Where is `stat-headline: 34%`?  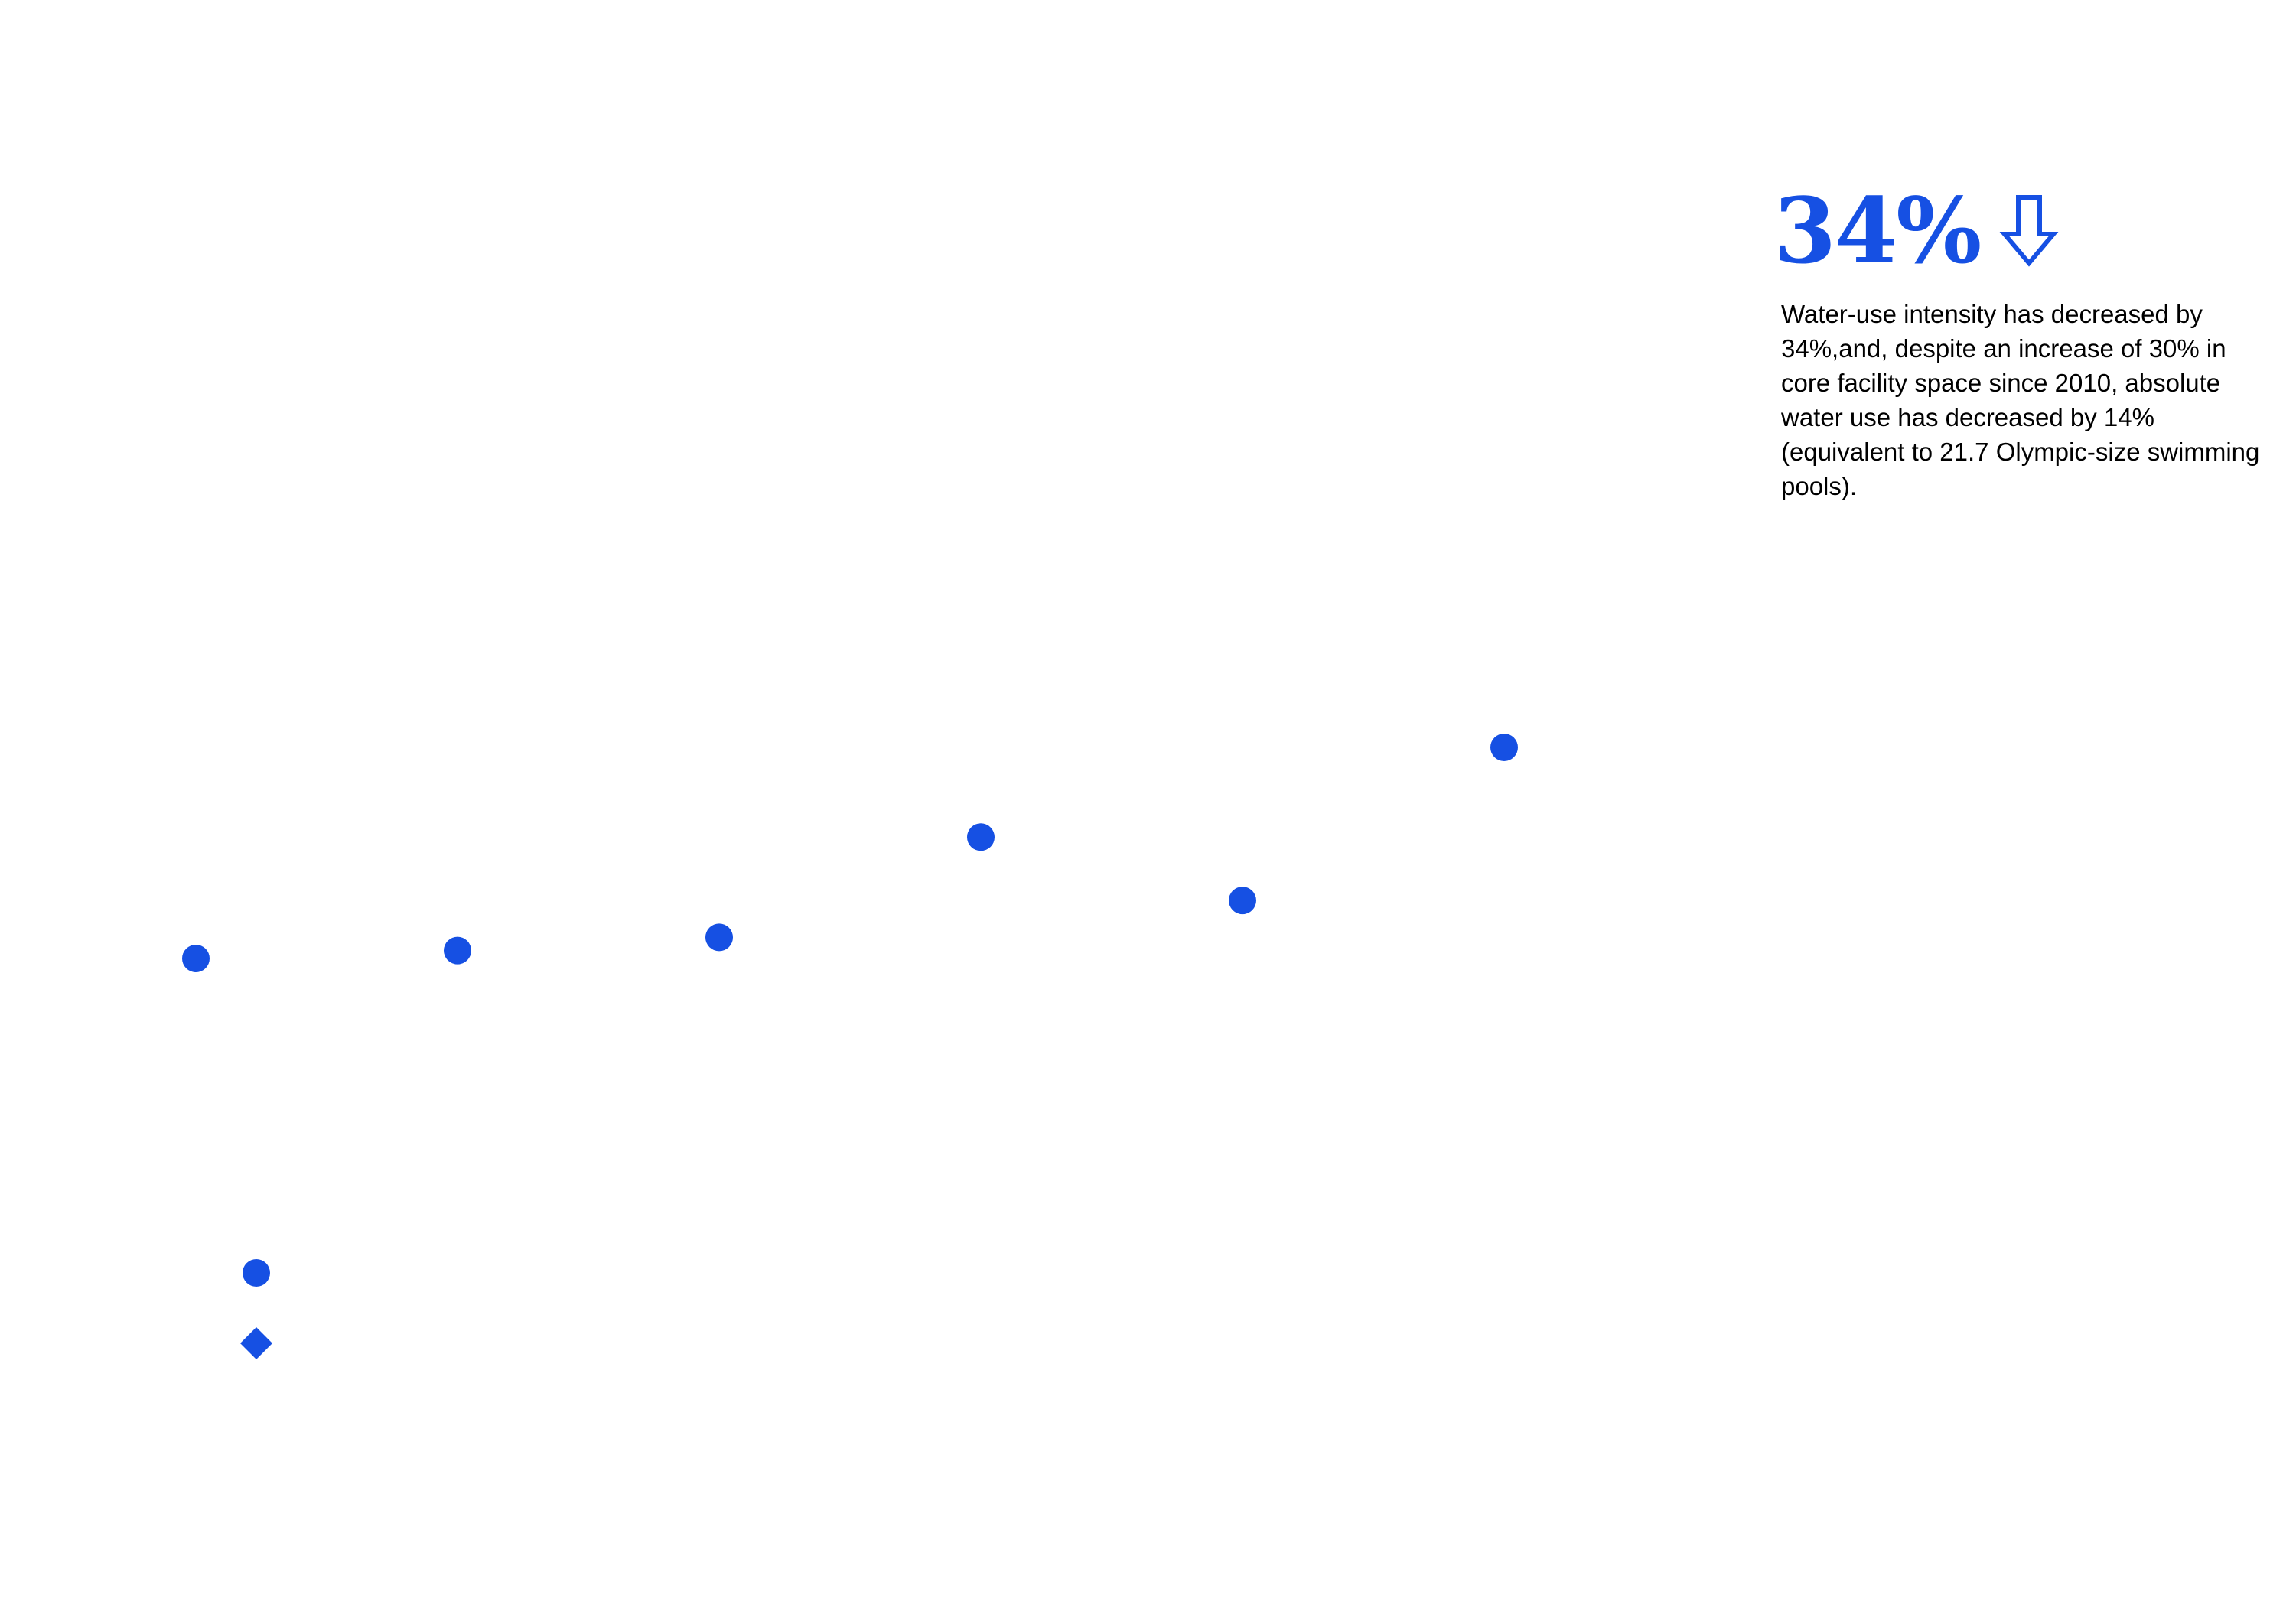
stat-headline: 34% is located at coordinates (2026, 231).